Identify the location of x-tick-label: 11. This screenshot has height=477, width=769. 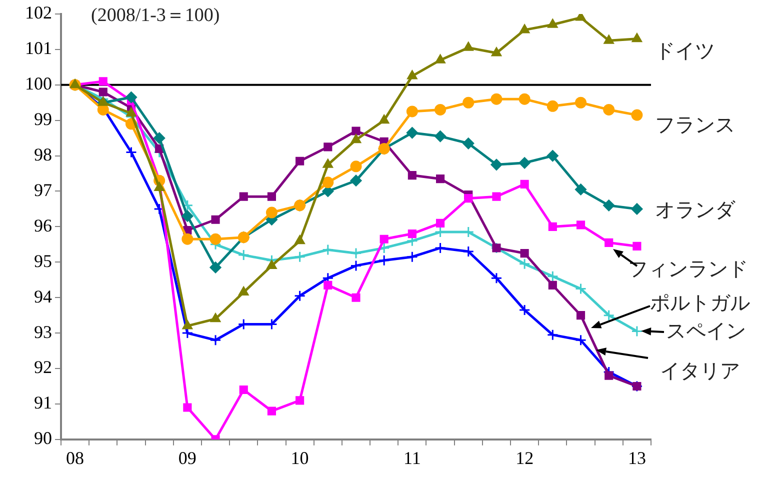
(412, 458).